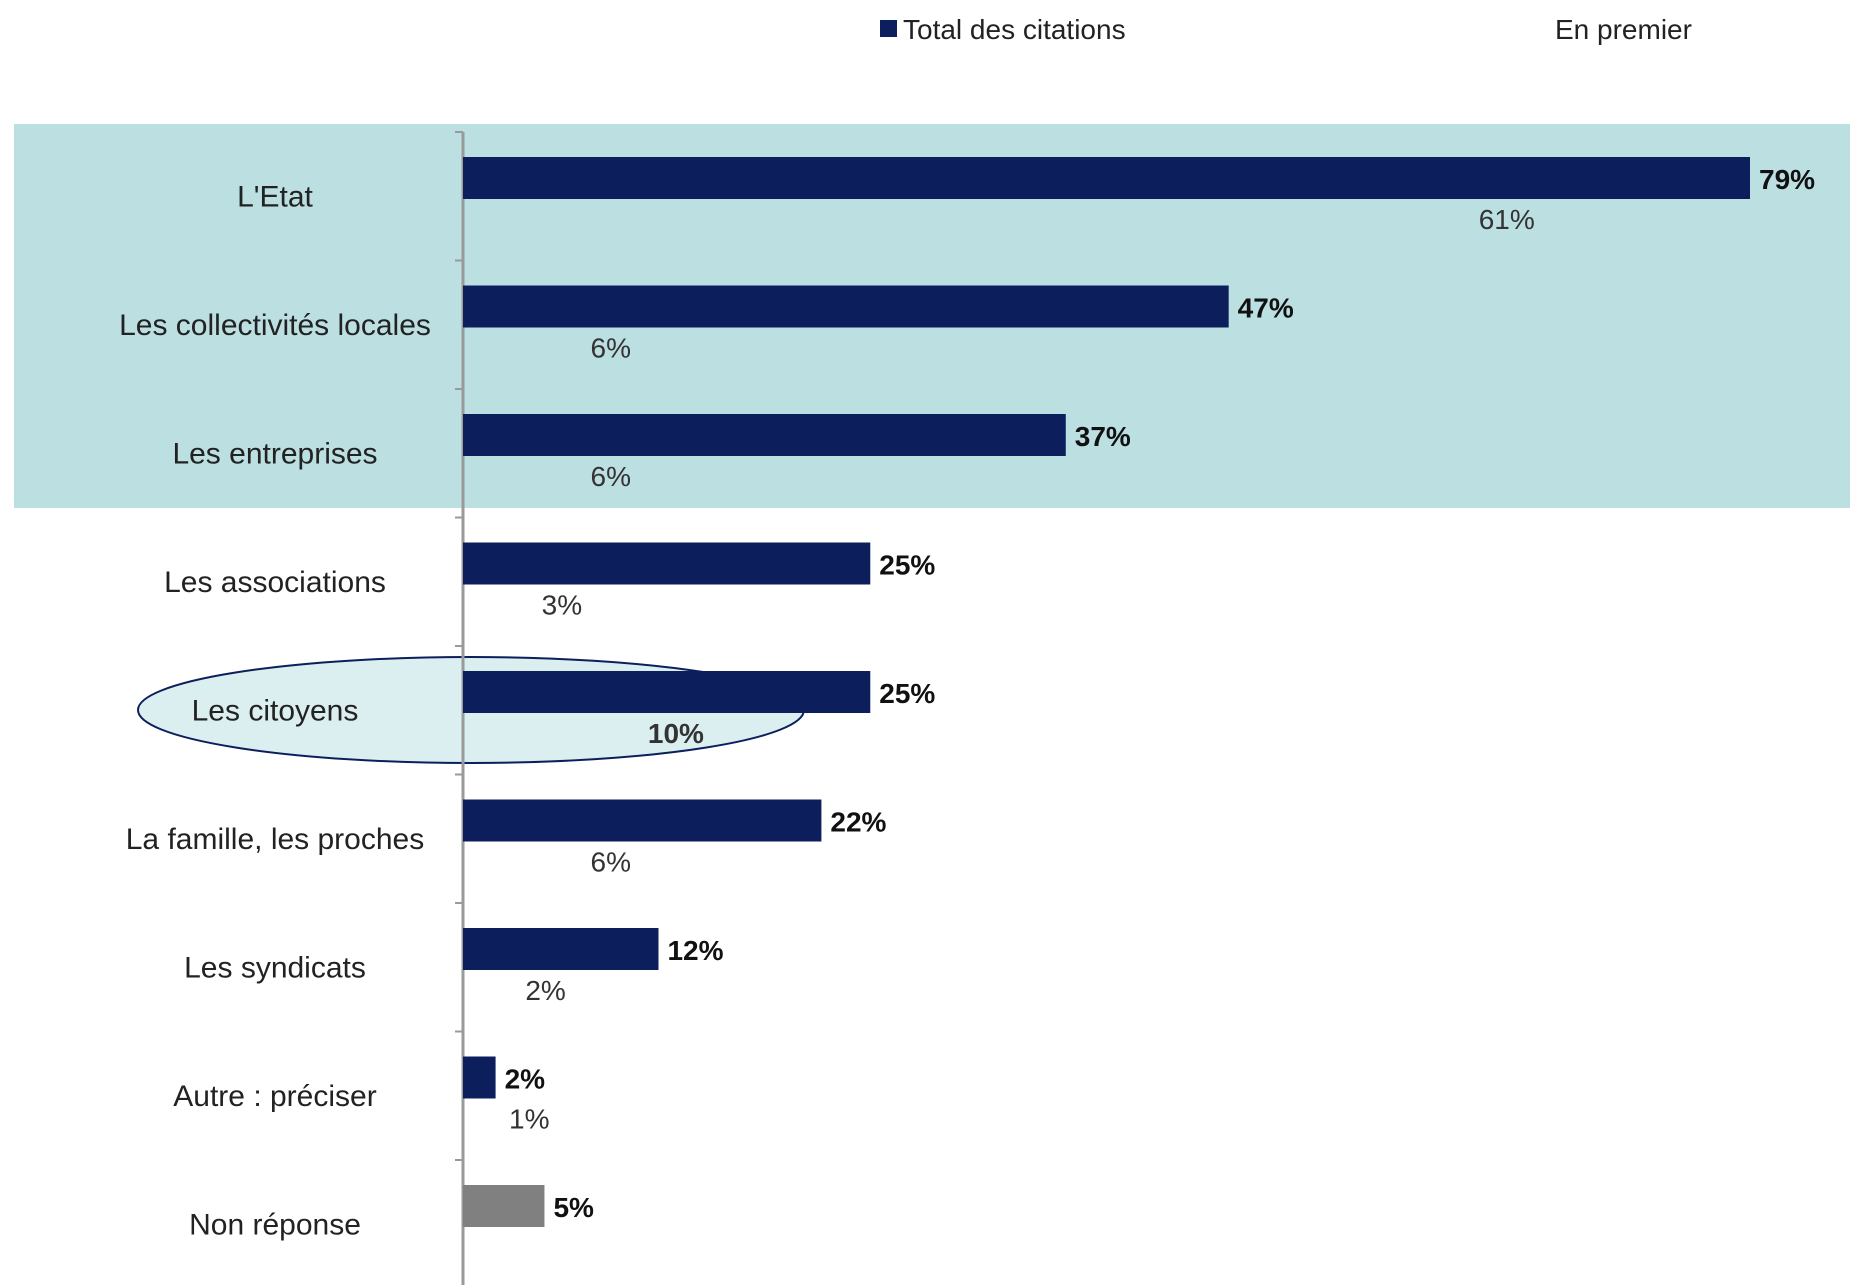 The width and height of the screenshot is (1850, 1285). What do you see at coordinates (275, 967) in the screenshot?
I see `category-label: Les syndicats` at bounding box center [275, 967].